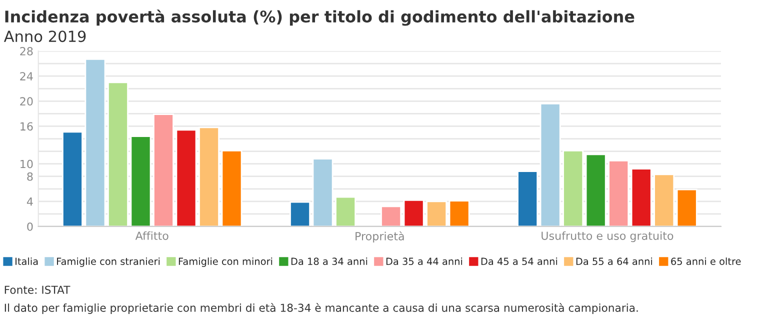  What do you see at coordinates (37, 290) in the screenshot?
I see `source-note: Fonte: ISTAT` at bounding box center [37, 290].